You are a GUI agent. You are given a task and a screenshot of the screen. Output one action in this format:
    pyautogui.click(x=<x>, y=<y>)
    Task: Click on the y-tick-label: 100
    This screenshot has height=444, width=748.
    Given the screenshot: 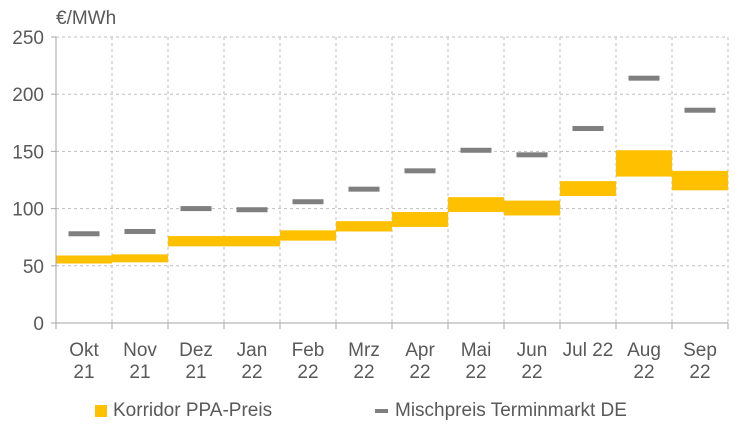 What is the action you would take?
    pyautogui.click(x=28, y=210)
    